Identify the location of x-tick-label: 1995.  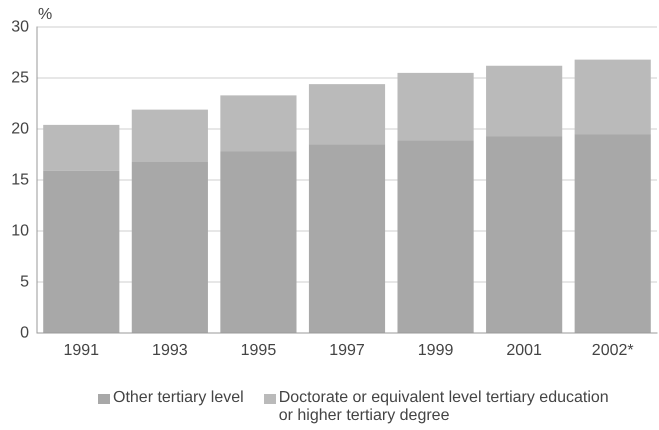
(258, 351).